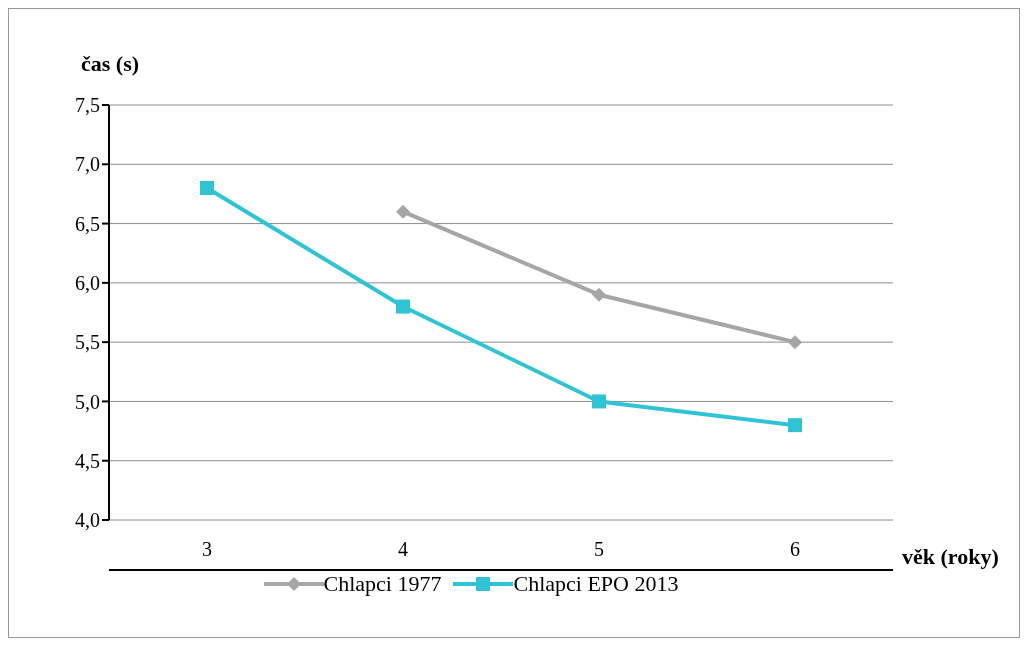 The image size is (1027, 646). Describe the element at coordinates (950, 557) in the screenshot. I see `x-axis-title: věk (roky)` at that location.